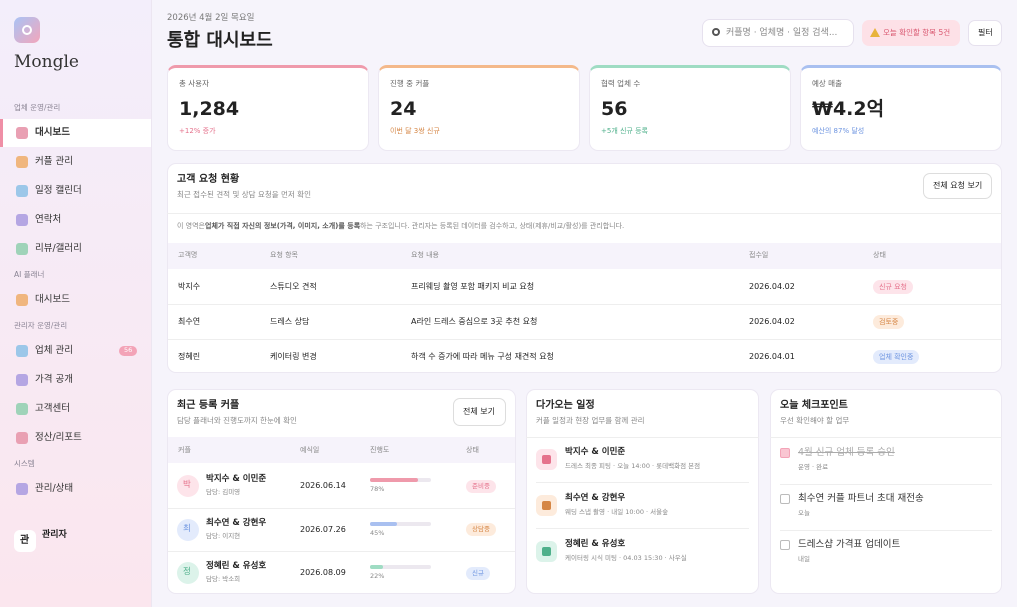  Describe the element at coordinates (188, 255) in the screenshot. I see `column-header: 고객명` at that location.